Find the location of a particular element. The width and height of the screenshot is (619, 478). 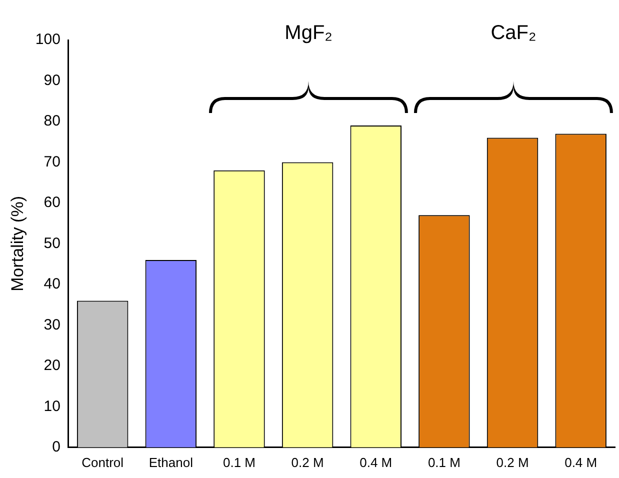

y-tick-label: 100 is located at coordinates (47, 39).